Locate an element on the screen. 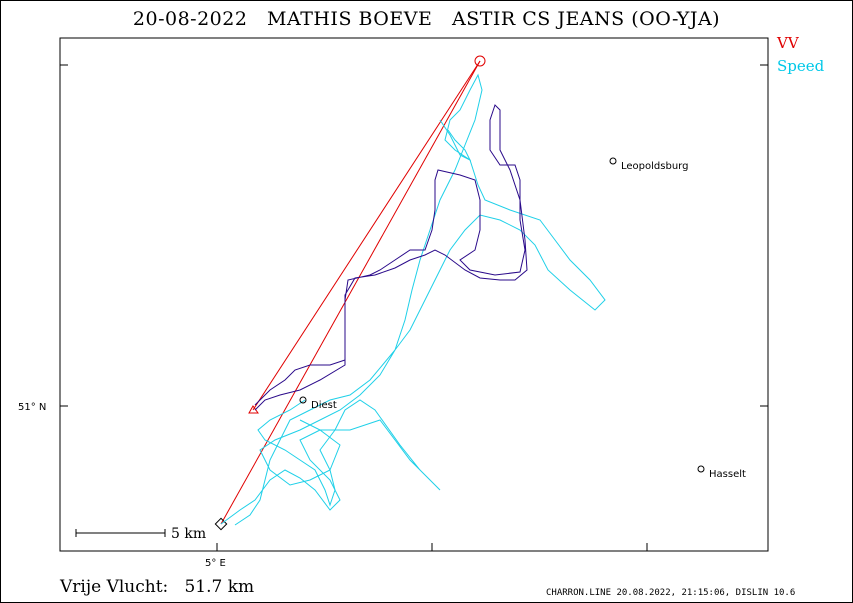  city-marker-hasselt is located at coordinates (701, 469).